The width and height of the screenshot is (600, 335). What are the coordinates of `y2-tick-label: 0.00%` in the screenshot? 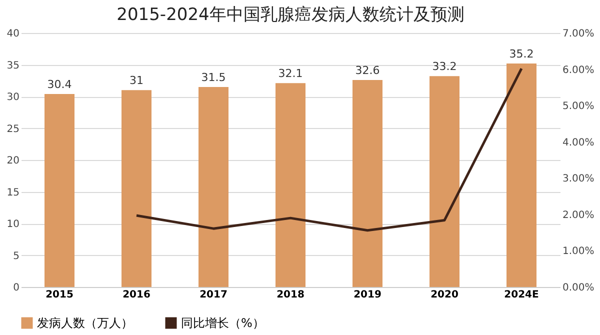 It's located at (578, 288).